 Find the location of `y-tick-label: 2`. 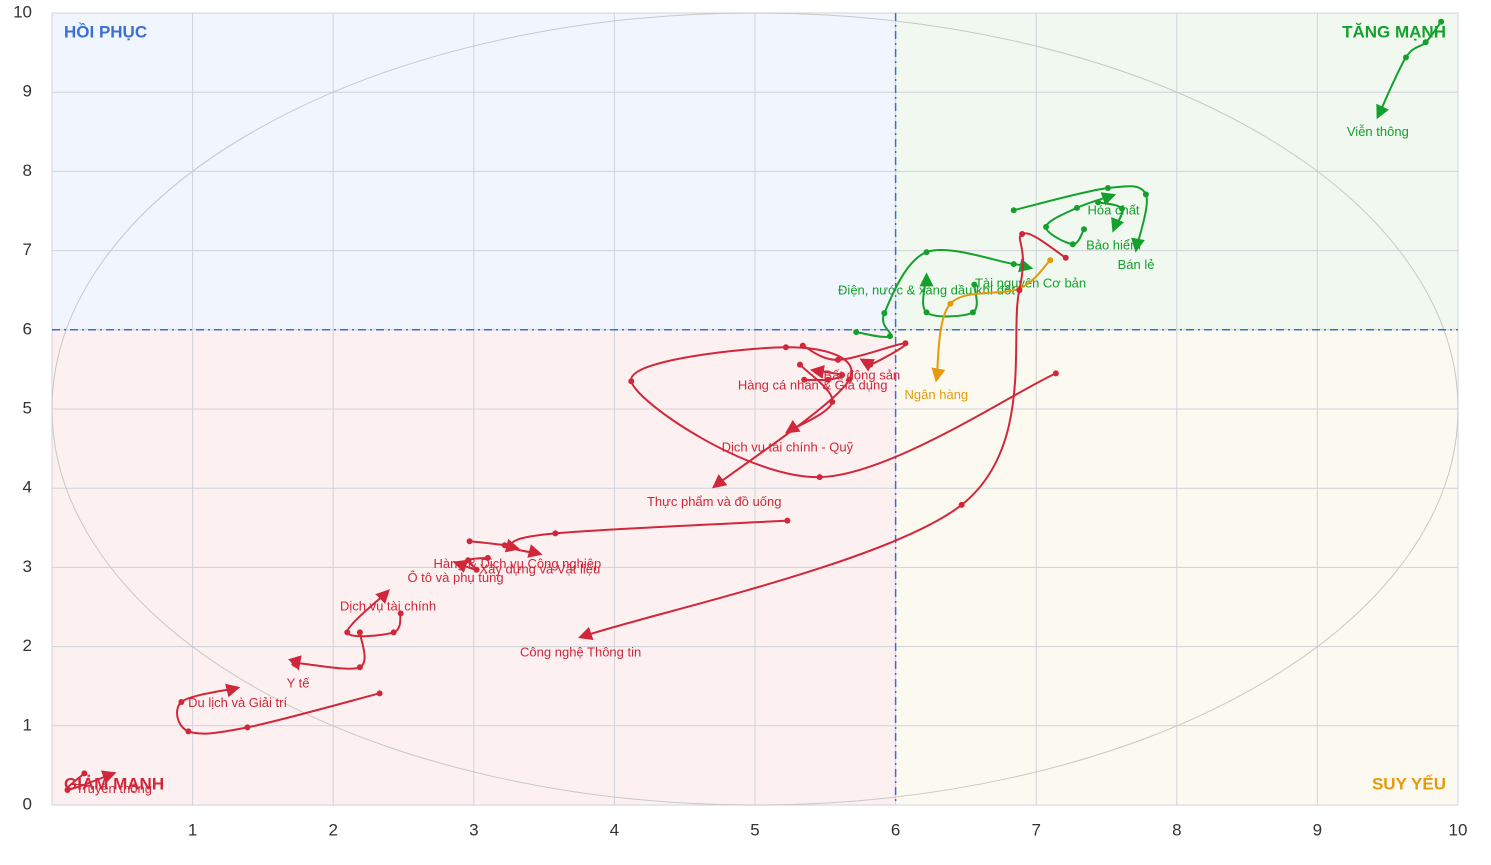

y-tick-label: 2 is located at coordinates (27, 645).